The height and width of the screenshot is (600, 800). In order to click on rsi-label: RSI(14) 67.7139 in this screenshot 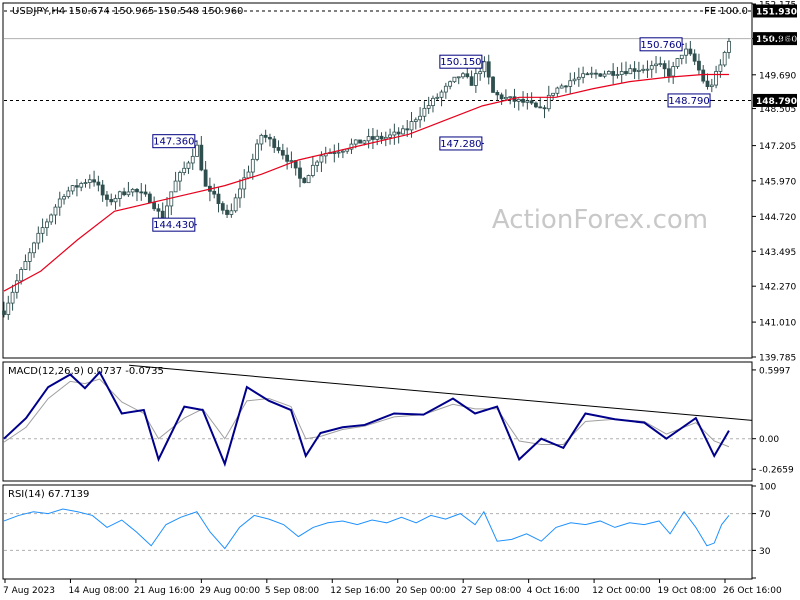, I will do `click(48, 494)`.